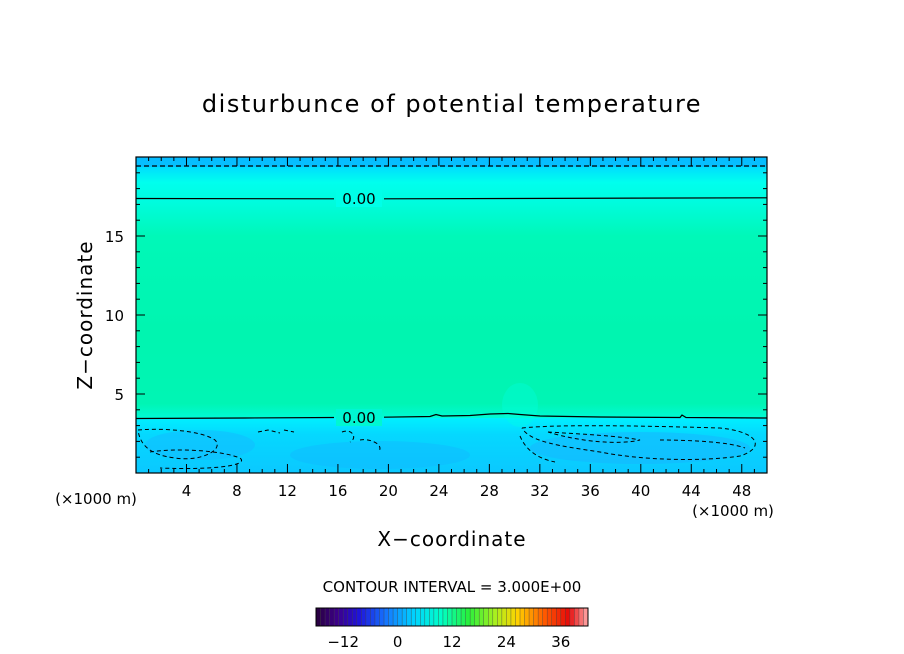 Image resolution: width=904 pixels, height=654 pixels. What do you see at coordinates (640, 491) in the screenshot?
I see `x-tick-label: 40` at bounding box center [640, 491].